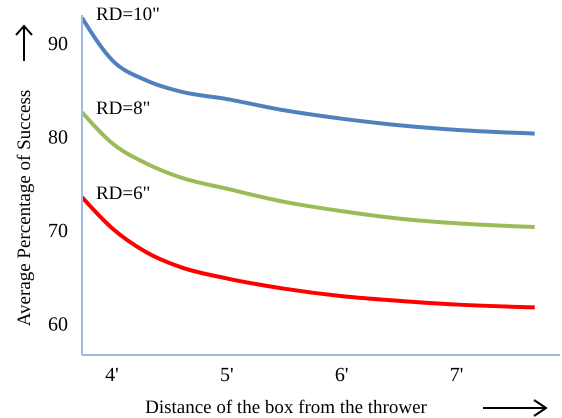  What do you see at coordinates (58, 324) in the screenshot?
I see `y-tick-label: 60` at bounding box center [58, 324].